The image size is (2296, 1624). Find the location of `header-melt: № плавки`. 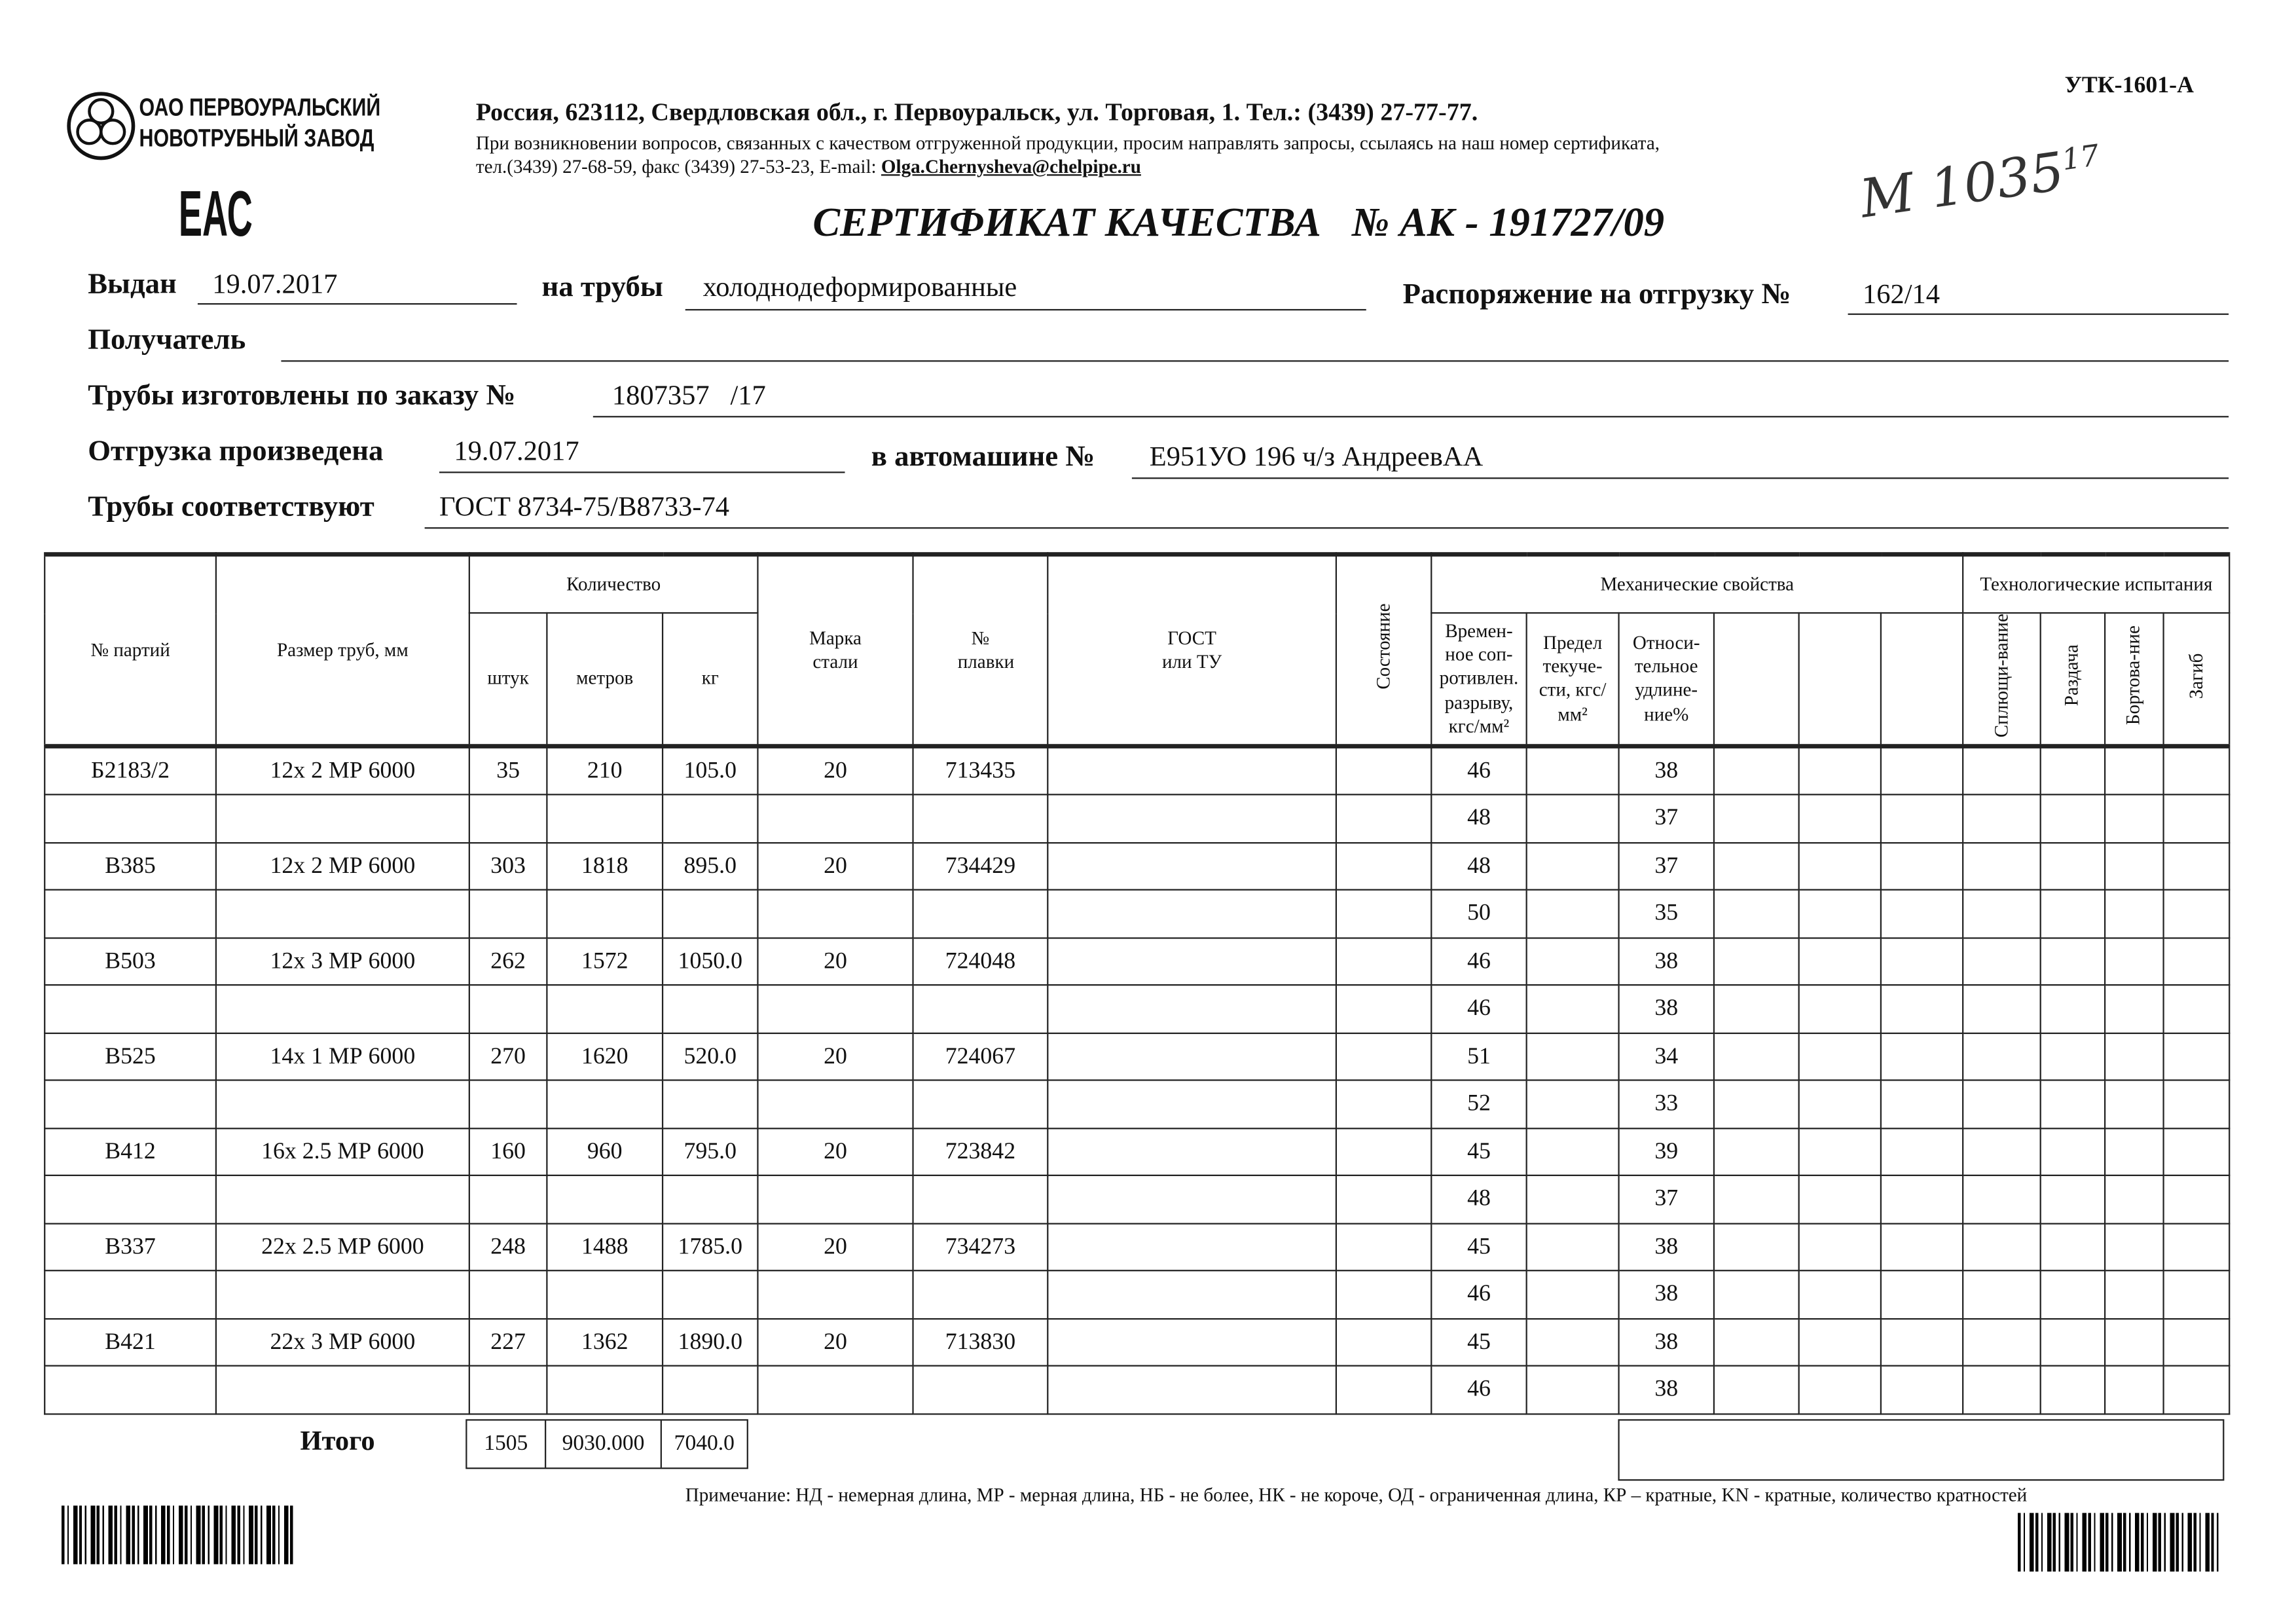

header-melt: № плавки is located at coordinates (980, 650).